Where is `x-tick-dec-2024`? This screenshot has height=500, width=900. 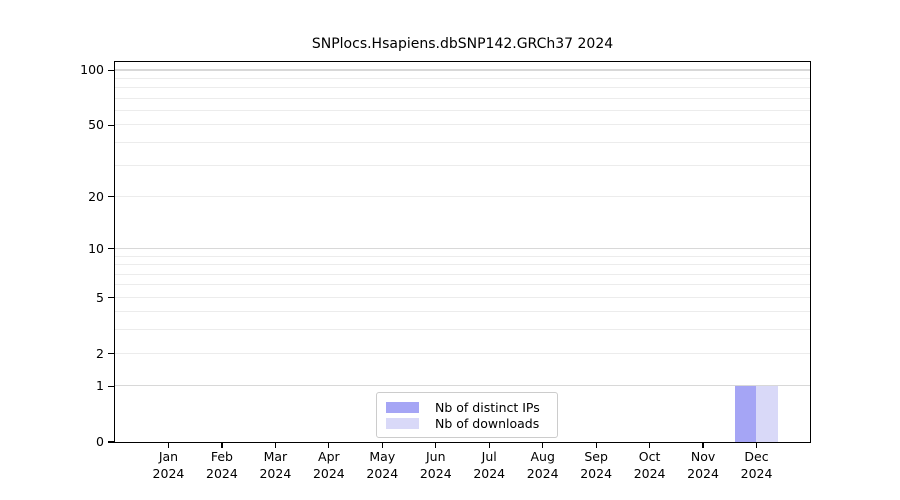
x-tick-dec-2024 is located at coordinates (756, 446).